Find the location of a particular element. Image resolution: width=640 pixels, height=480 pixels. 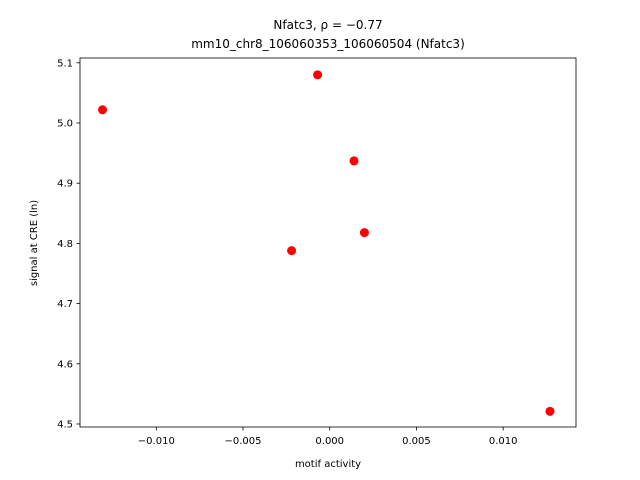

y-tick-label: 5.1 is located at coordinates (65, 63).